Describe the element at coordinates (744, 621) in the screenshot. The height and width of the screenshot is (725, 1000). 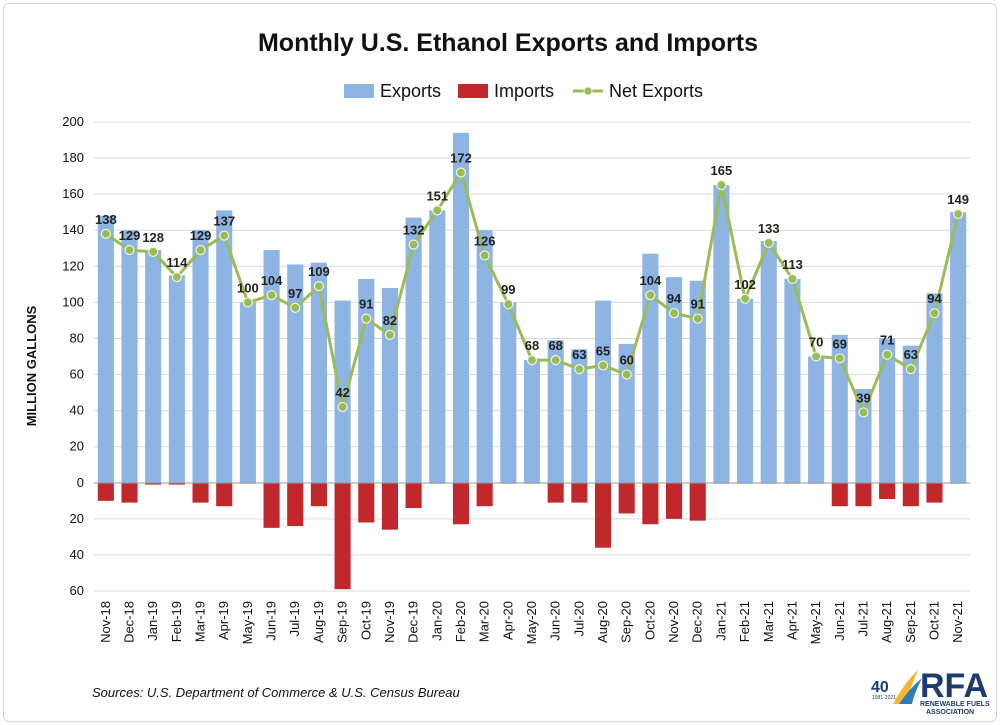
I see `x-tick-label: Feb-21` at that location.